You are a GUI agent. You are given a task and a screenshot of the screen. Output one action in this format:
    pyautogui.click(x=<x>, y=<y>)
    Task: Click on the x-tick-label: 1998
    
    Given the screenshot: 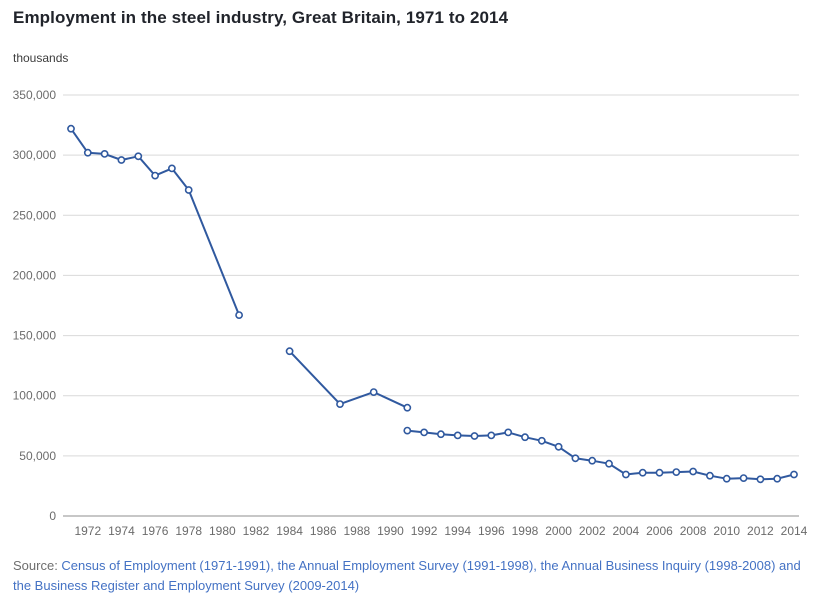 What is the action you would take?
    pyautogui.click(x=525, y=531)
    